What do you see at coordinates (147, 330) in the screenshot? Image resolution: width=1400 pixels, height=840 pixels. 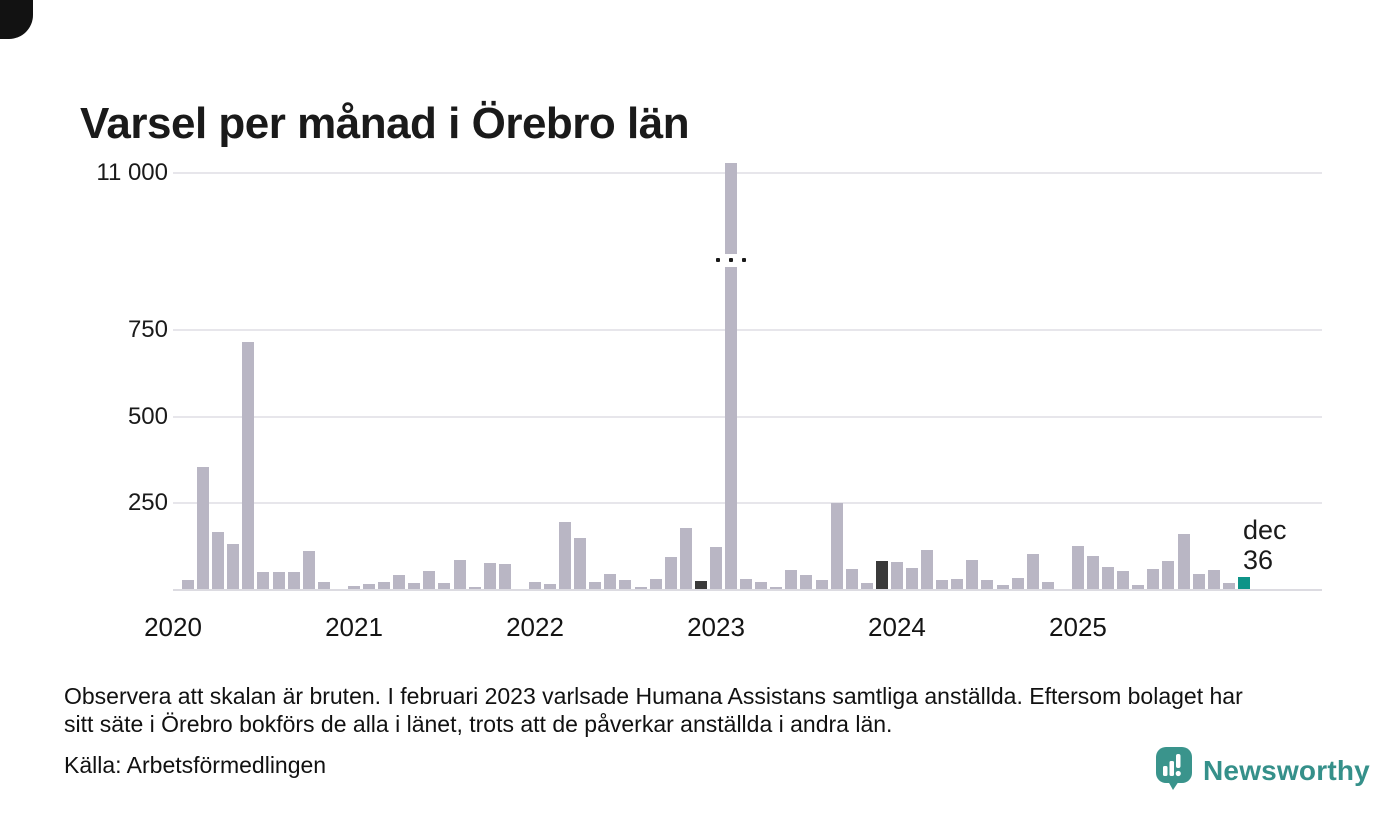 I see `y-axis-tick-label: 750` at bounding box center [147, 330].